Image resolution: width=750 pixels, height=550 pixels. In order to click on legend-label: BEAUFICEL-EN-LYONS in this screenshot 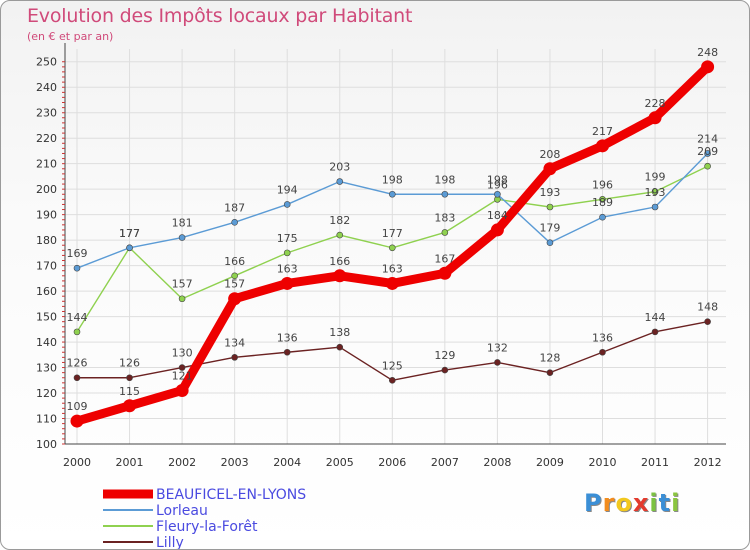, I will do `click(231, 495)`.